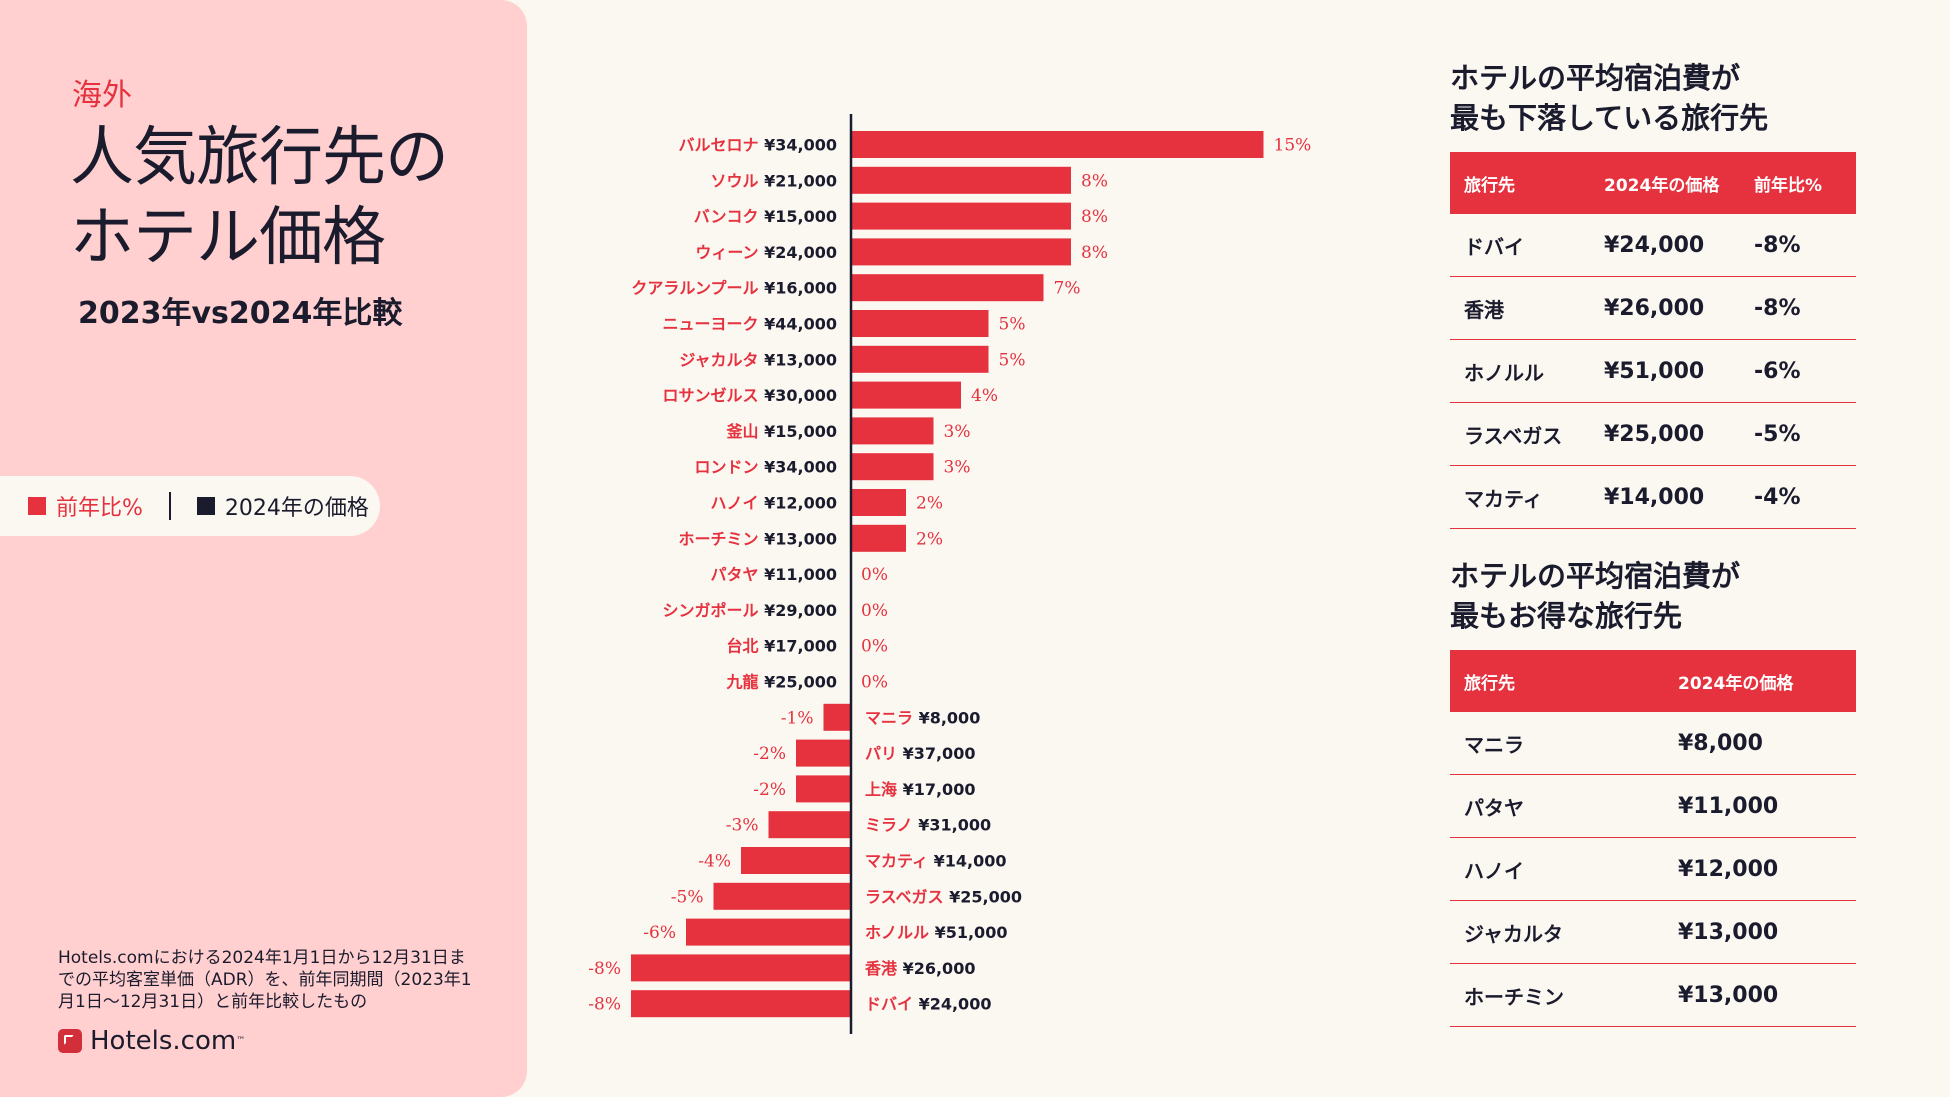 This screenshot has height=1097, width=1950. Describe the element at coordinates (102, 95) in the screenshot. I see `region-kicker: 海外` at that location.